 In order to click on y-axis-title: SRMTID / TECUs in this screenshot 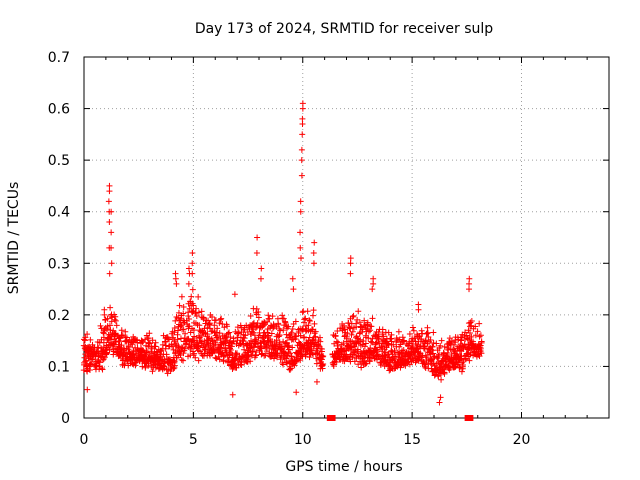, I will do `click(14, 238)`.